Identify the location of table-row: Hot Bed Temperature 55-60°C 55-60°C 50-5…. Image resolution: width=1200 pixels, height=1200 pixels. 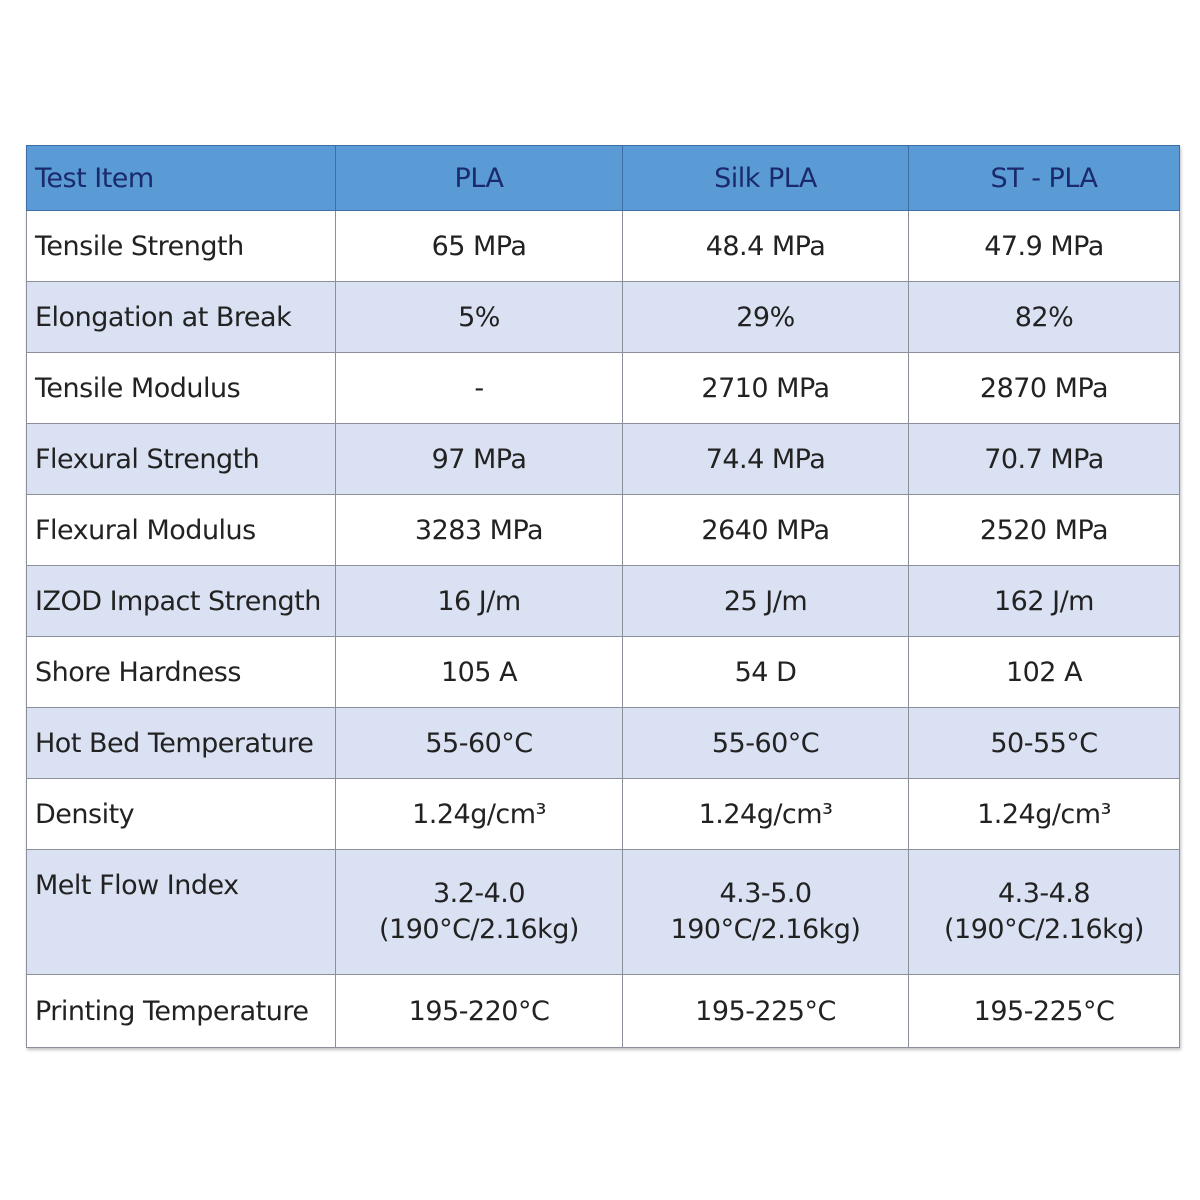
(603, 743).